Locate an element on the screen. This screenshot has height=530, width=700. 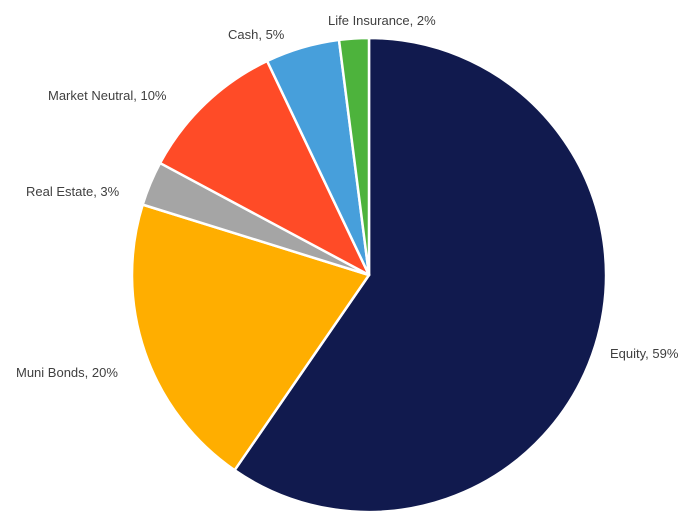
label-muni-bonds: Muni Bonds, 20% is located at coordinates (67, 372).